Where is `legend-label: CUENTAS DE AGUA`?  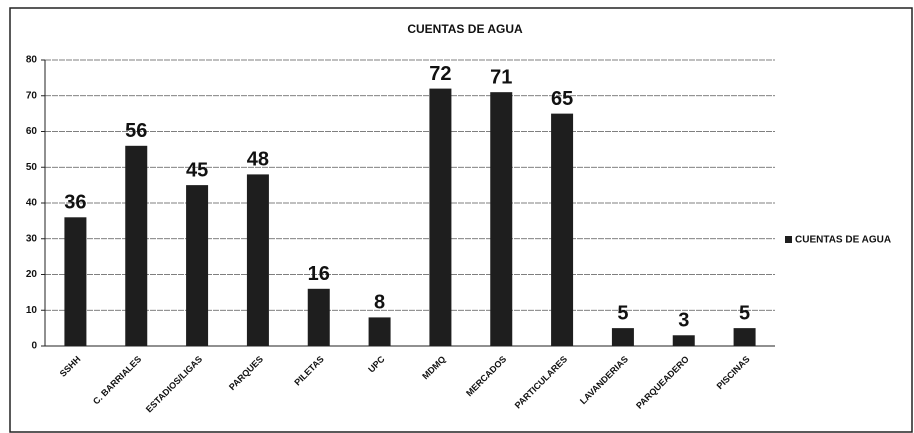
legend-label: CUENTAS DE AGUA is located at coordinates (843, 240).